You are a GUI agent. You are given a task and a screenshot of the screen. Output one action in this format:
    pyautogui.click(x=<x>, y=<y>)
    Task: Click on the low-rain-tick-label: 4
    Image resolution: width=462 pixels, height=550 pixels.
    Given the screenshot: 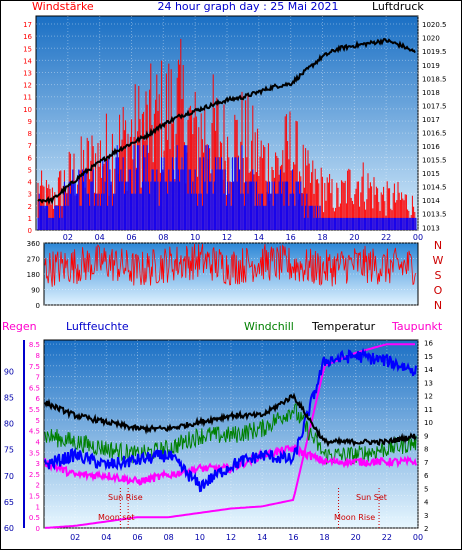 What is the action you would take?
    pyautogui.click(x=38, y=442)
    